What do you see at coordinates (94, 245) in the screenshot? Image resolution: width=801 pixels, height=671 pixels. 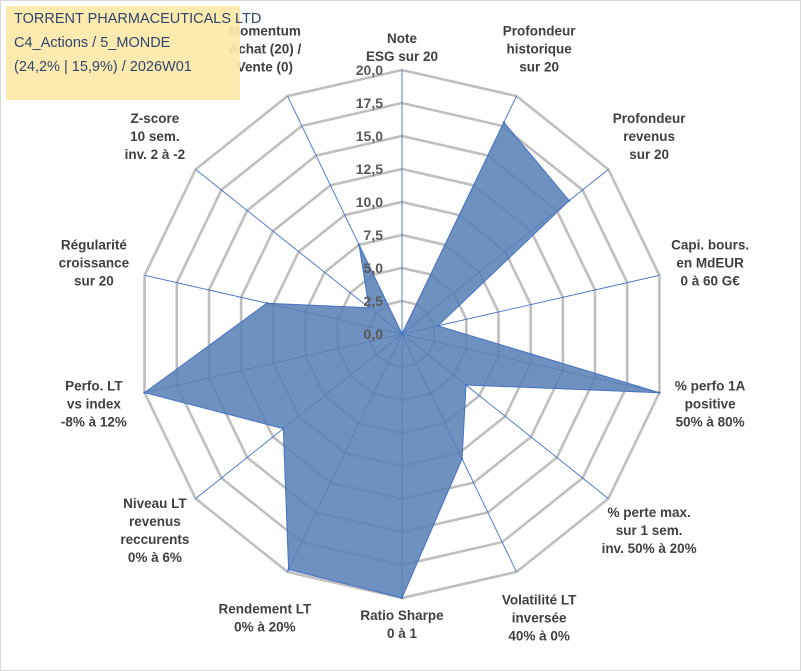 I see `axis-label-11-line-0: Régularité` at bounding box center [94, 245].